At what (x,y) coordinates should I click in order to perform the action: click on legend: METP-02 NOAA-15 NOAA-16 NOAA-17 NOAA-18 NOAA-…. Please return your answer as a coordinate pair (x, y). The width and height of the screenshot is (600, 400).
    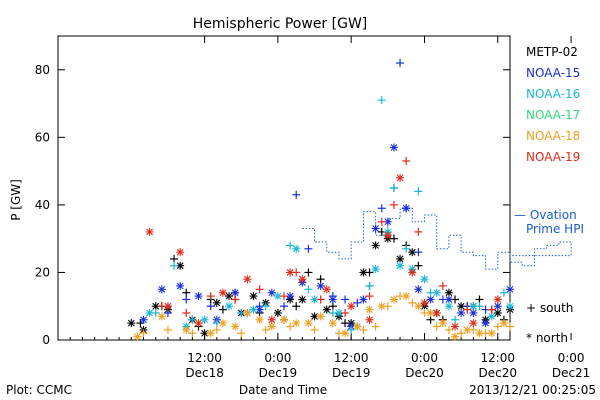
    Looking at the image, I should click on (553, 104).